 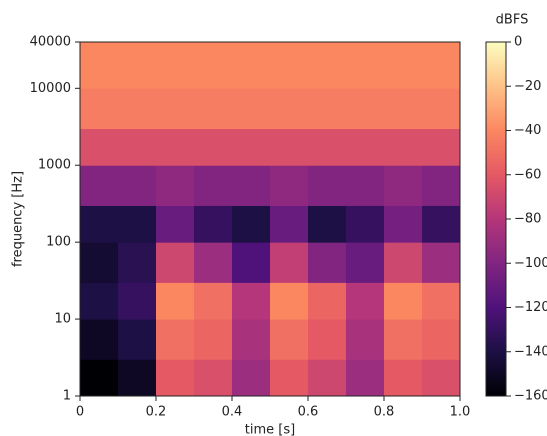 What do you see at coordinates (54, 165) in the screenshot?
I see `y-tick-label: 1000` at bounding box center [54, 165].